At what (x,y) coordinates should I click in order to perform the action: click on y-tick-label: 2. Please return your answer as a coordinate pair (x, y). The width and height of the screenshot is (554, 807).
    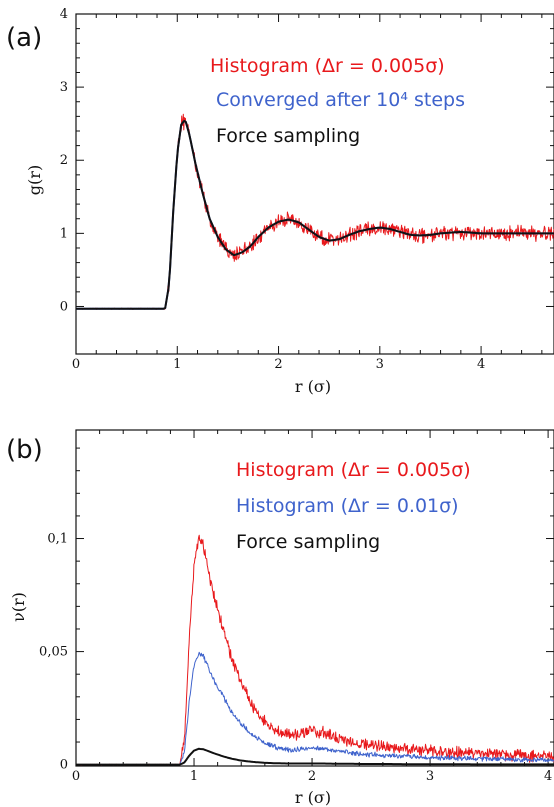
    Looking at the image, I should click on (64, 160).